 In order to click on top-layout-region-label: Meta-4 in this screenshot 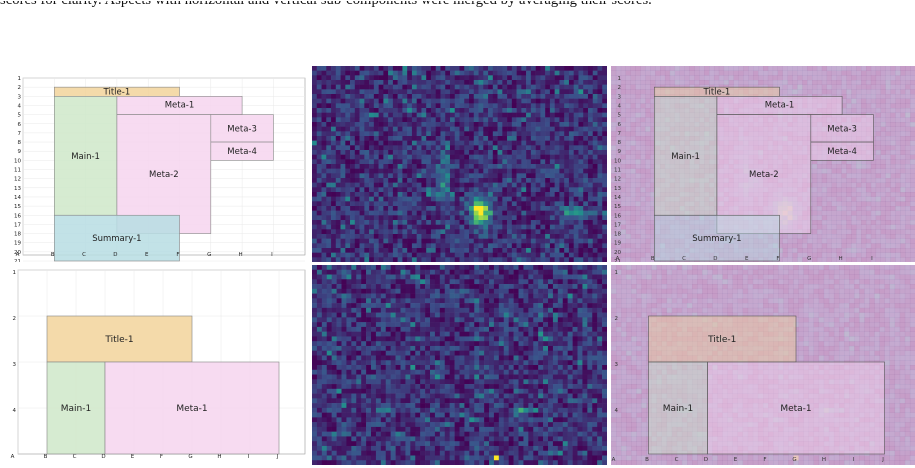, I will do `click(242, 152)`.